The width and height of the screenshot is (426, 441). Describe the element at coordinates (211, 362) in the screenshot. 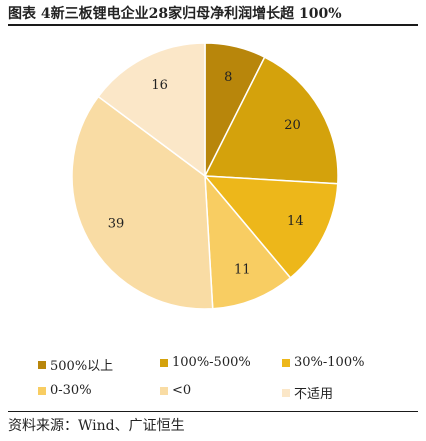

I see `legend-label: 100%-500%` at that location.